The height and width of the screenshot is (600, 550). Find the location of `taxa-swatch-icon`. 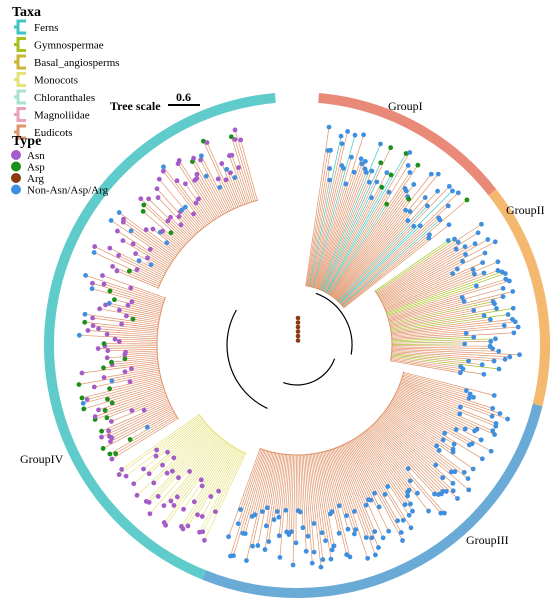

taxa-swatch-icon is located at coordinates (20, 27).